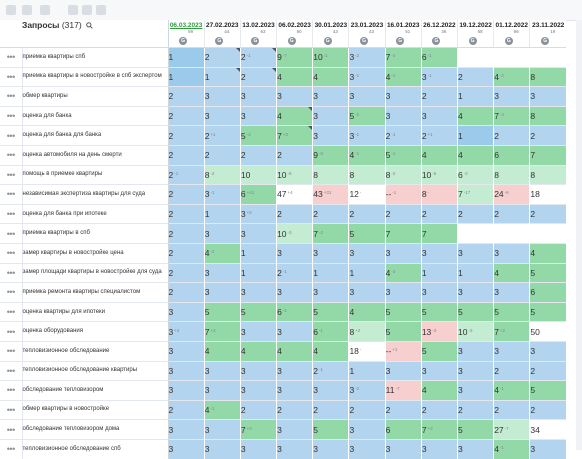  Describe the element at coordinates (511, 115) in the screenshot. I see `position-cell: 7-4` at that location.